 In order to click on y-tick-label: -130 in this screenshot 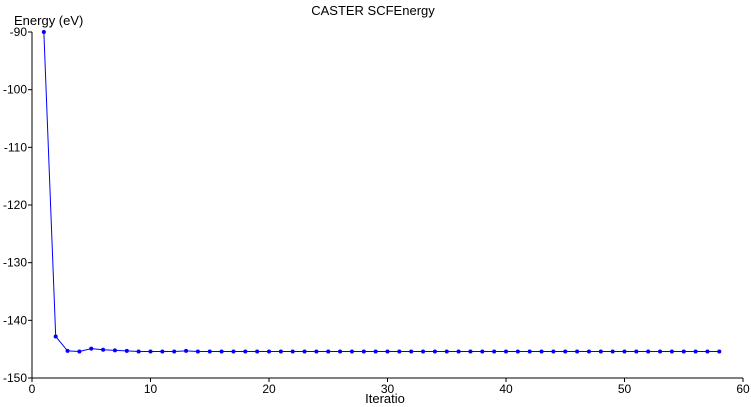, I will do `click(15, 263)`.